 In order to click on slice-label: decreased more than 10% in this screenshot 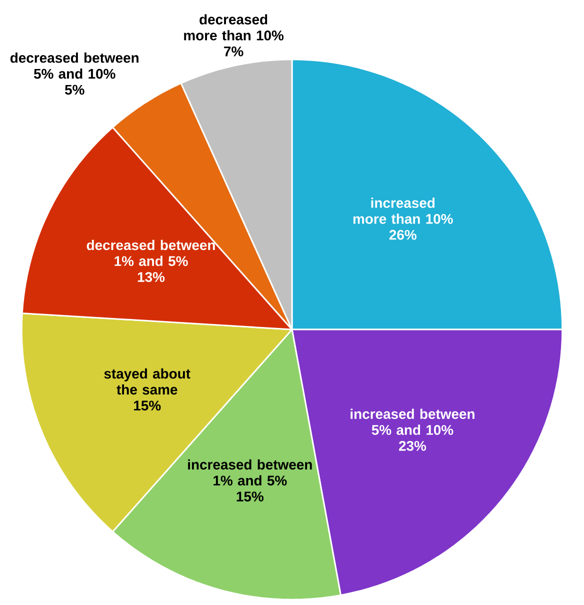, I will do `click(234, 27)`.